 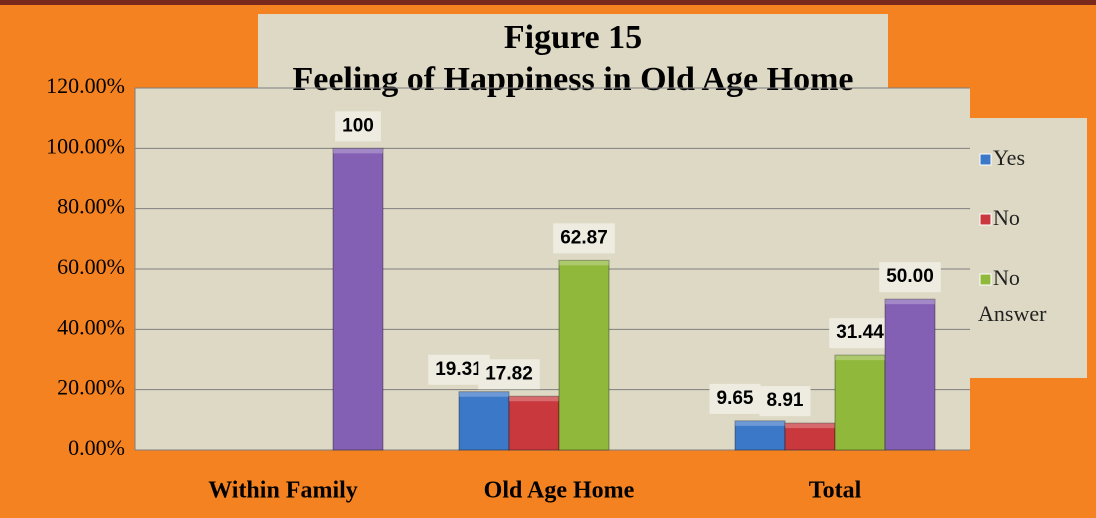 I want to click on x-tick-label: Within Family, so click(x=283, y=491).